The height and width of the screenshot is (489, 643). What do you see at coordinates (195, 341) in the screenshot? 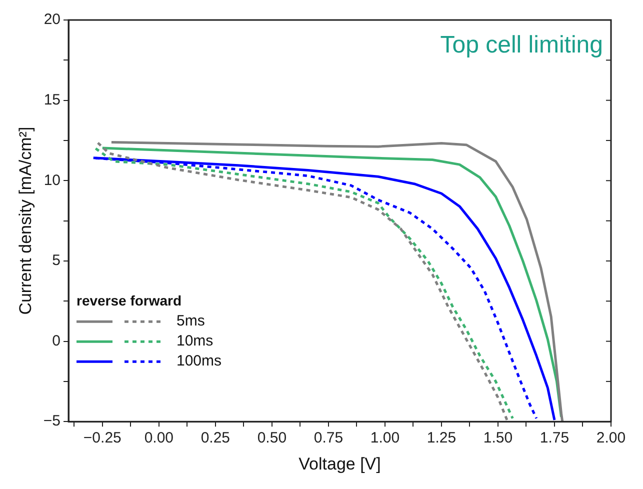
I see `legend-label: 10ms` at bounding box center [195, 341].